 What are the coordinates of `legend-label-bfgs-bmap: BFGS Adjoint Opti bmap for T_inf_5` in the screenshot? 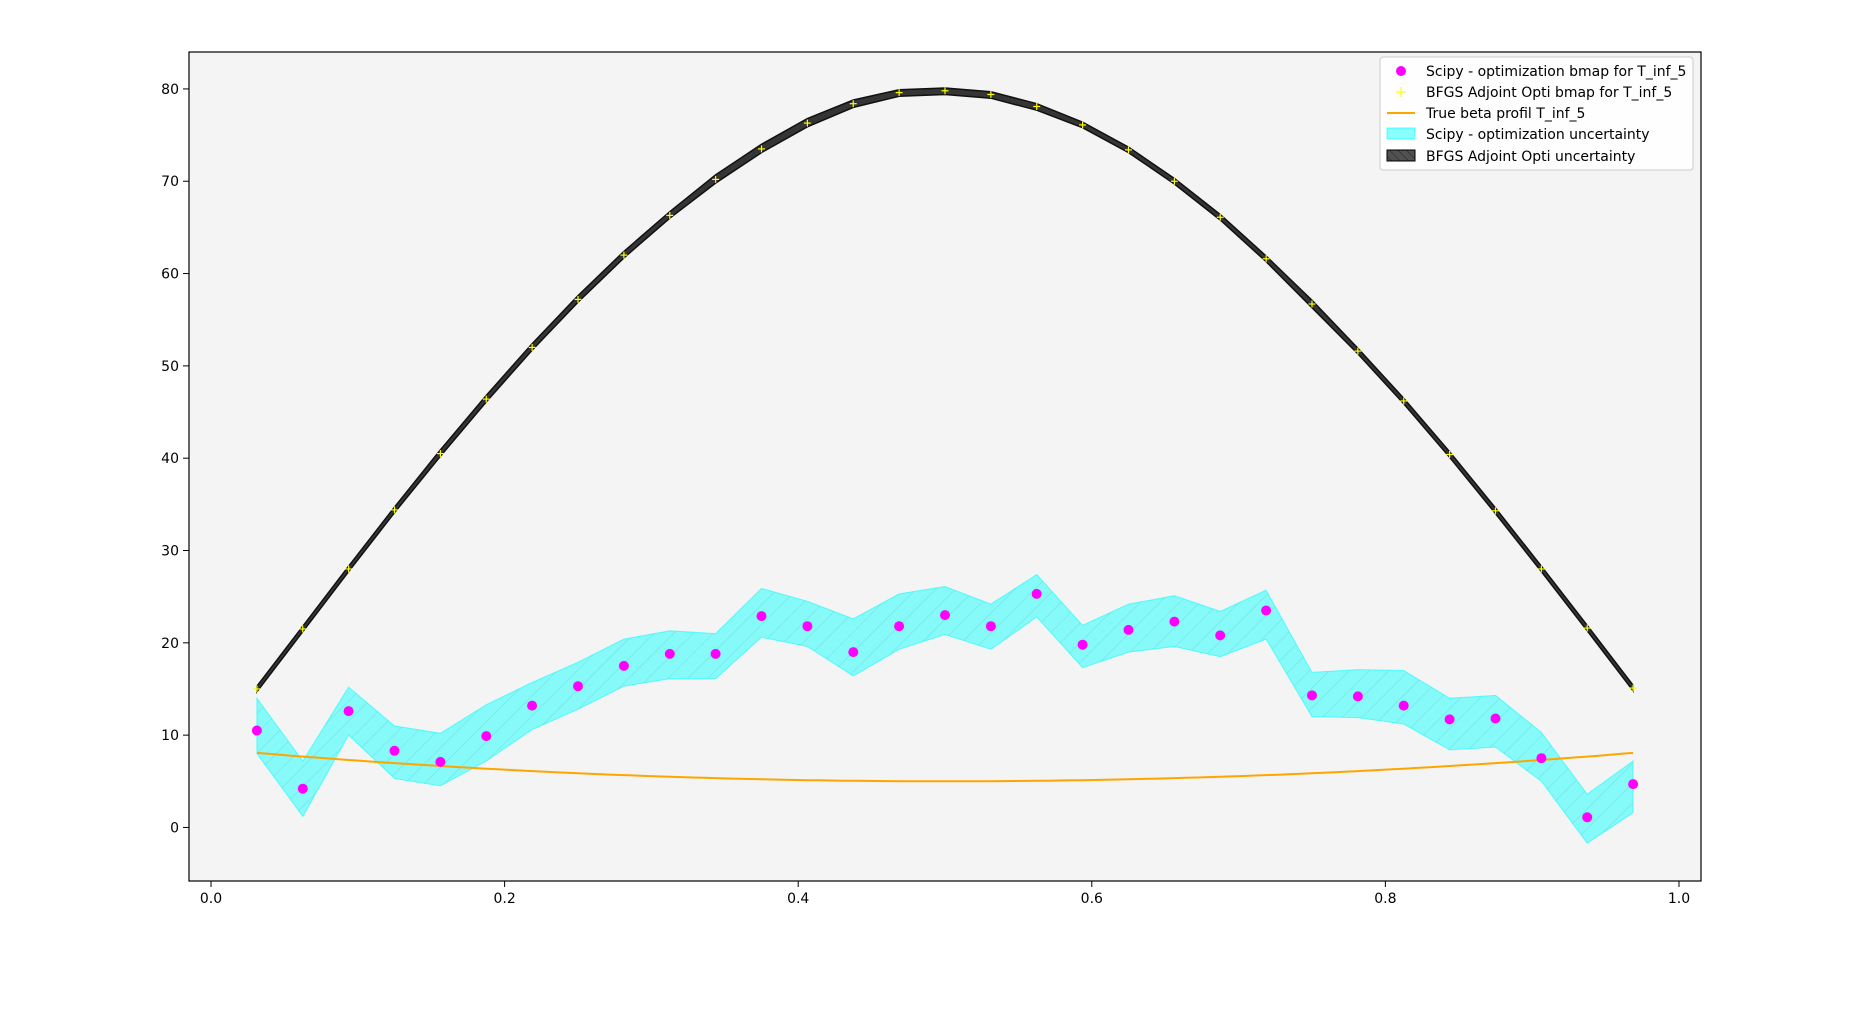 It's located at (1549, 93).